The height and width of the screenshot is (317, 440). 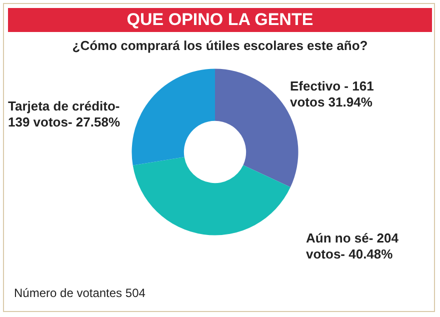 What do you see at coordinates (354, 246) in the screenshot?
I see `slice-label: Aún no sé- 204 votos- 40.48%` at bounding box center [354, 246].